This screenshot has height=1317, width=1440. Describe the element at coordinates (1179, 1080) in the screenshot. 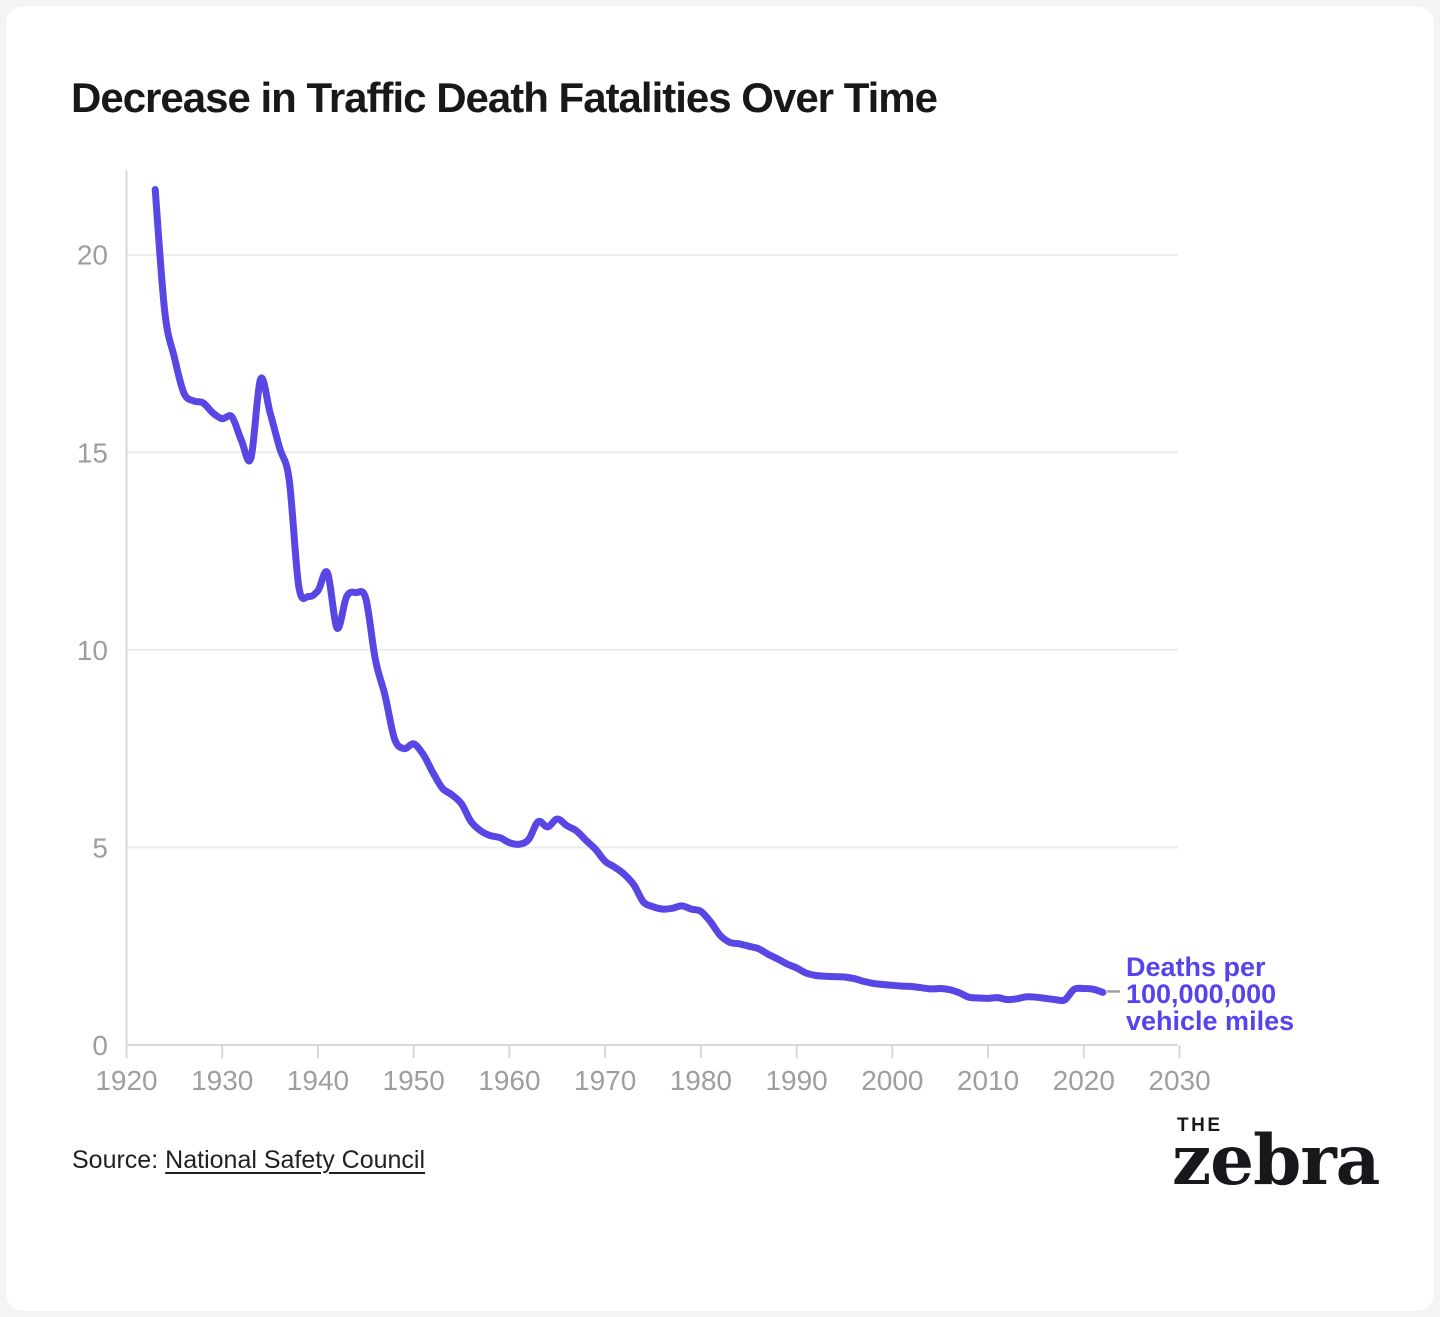

I see `x-tick-label: 2030` at that location.